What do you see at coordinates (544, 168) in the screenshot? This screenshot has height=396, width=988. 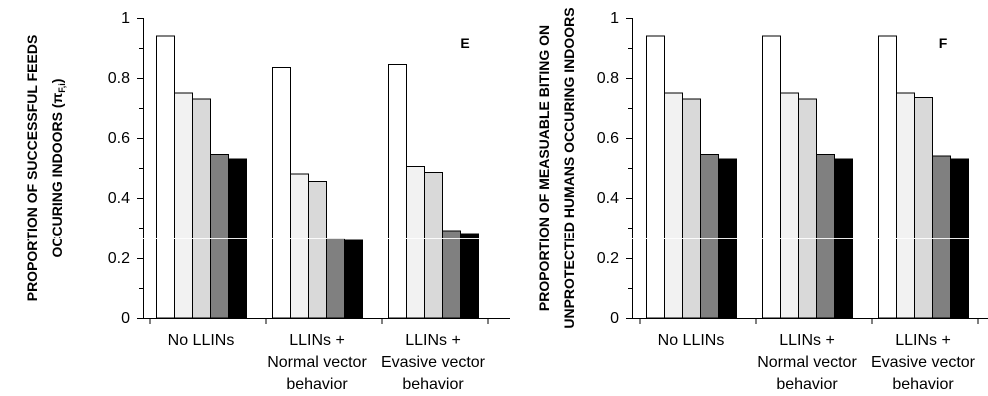 I see `y-axis-title: PROPORTION OF MEASUABLE BITING ON` at bounding box center [544, 168].